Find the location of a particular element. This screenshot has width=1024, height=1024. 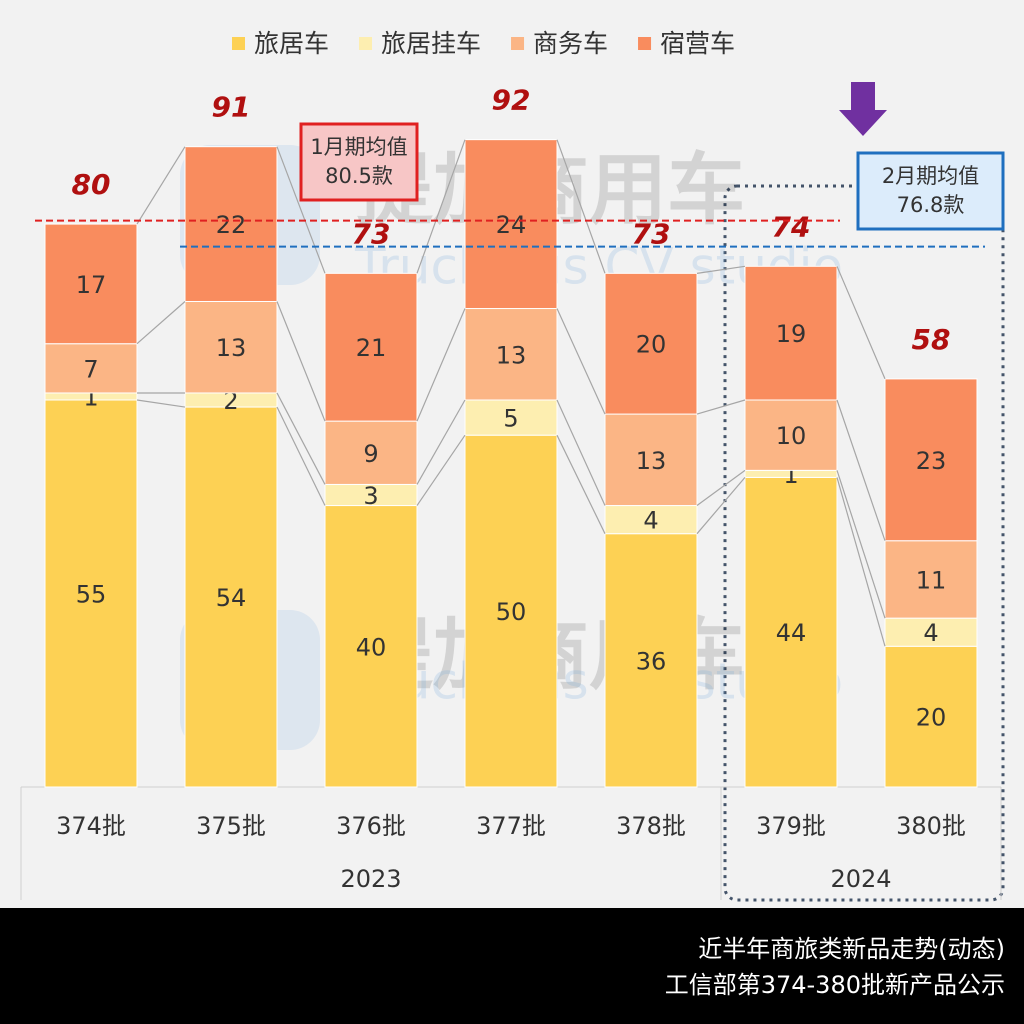

total-label: 80 is located at coordinates (91, 184).